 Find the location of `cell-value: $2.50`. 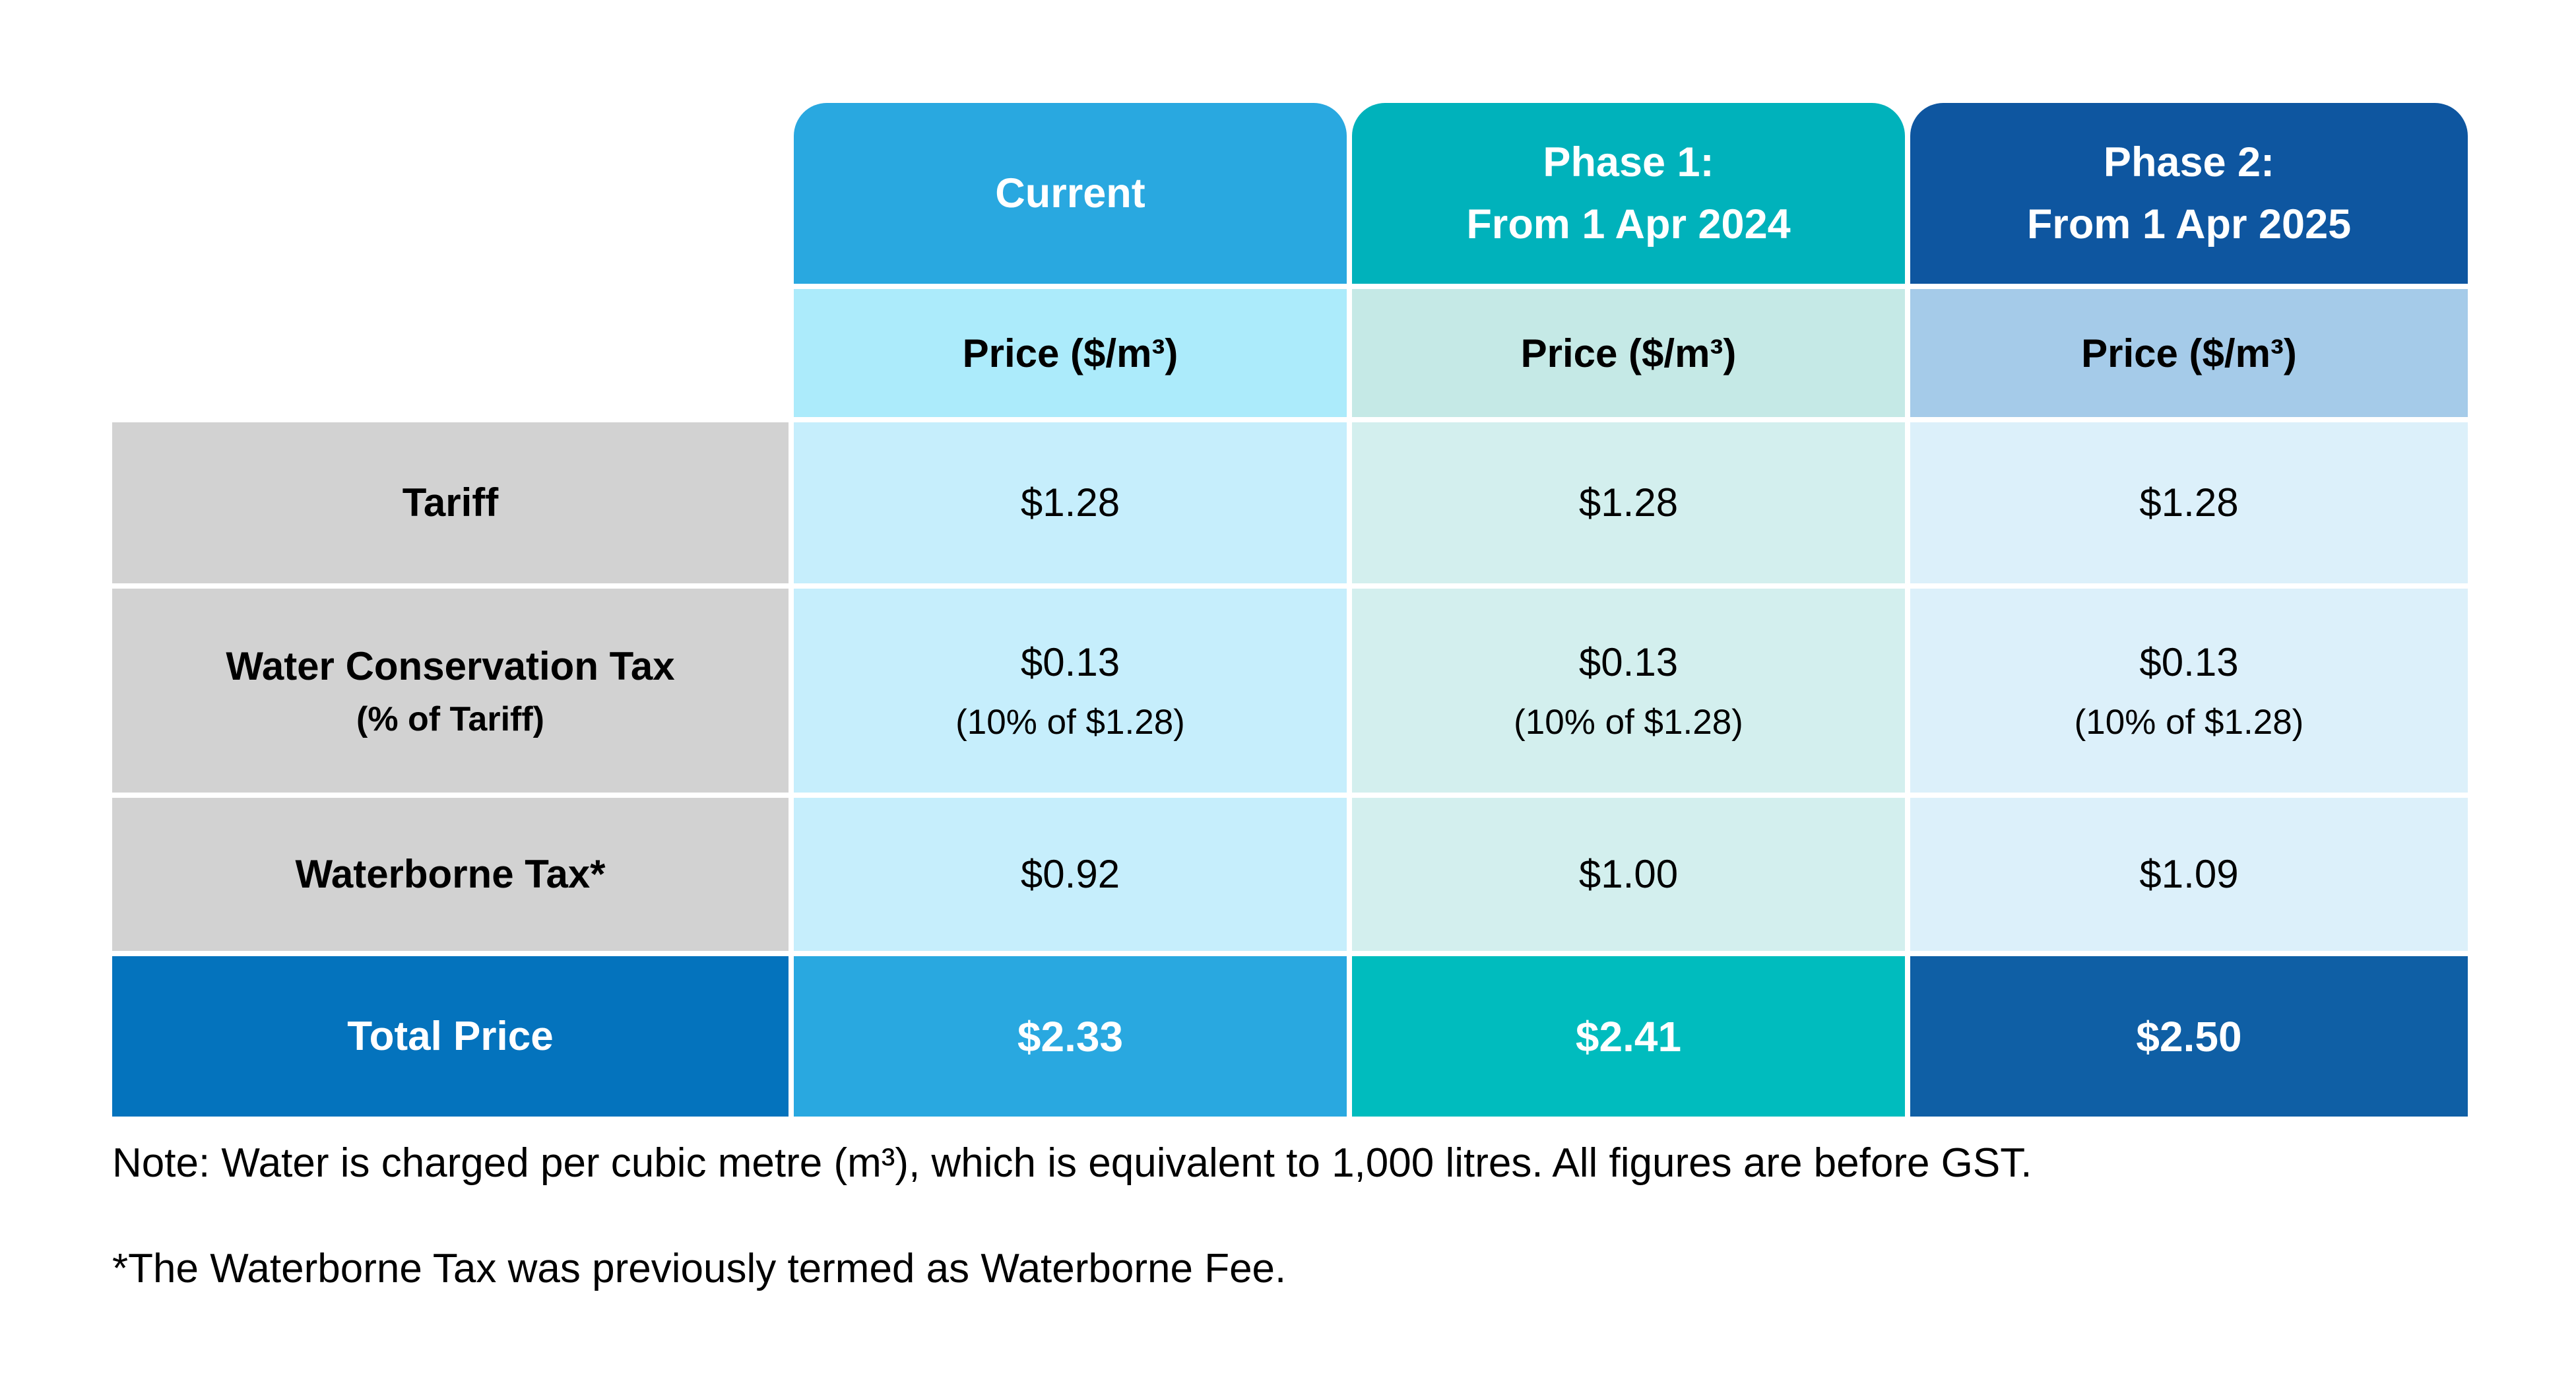

cell-value: $2.50 is located at coordinates (2189, 1036).